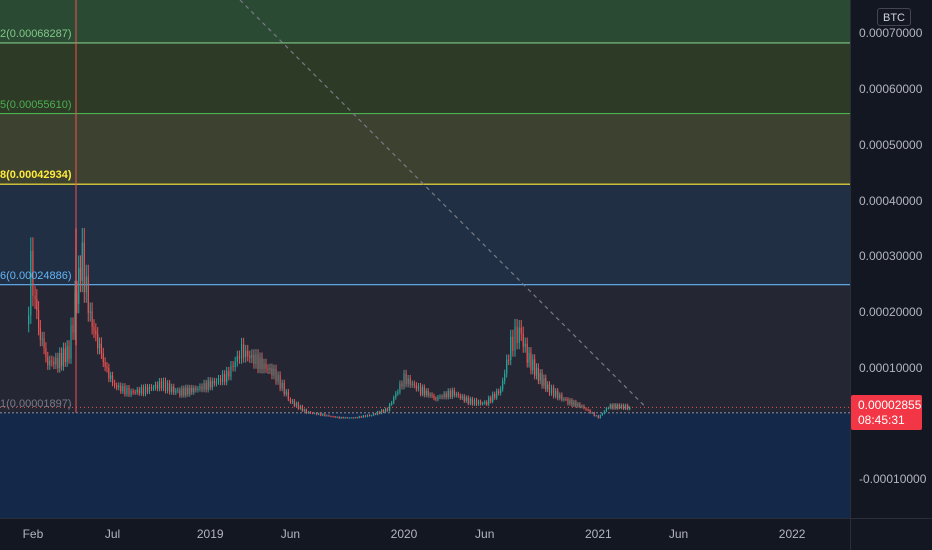  I want to click on time-tick-label: 2022, so click(792, 534).